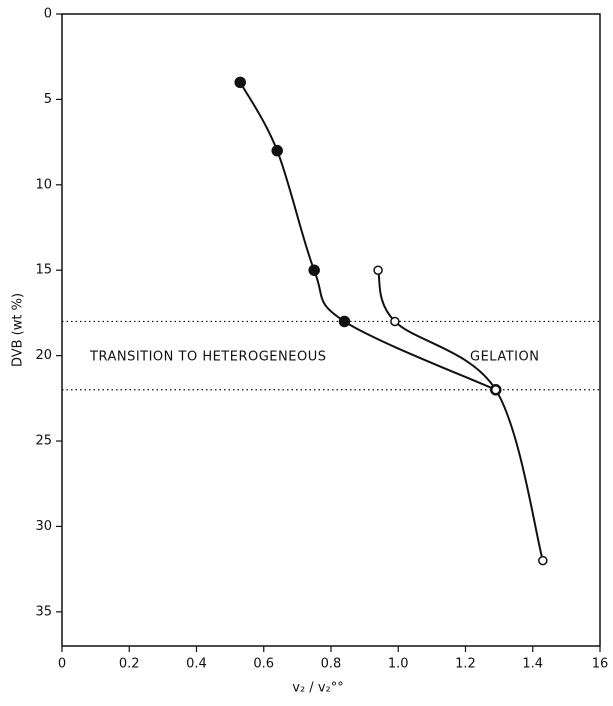 The height and width of the screenshot is (706, 613). Describe the element at coordinates (504, 357) in the screenshot. I see `annotation: GELATION` at that location.